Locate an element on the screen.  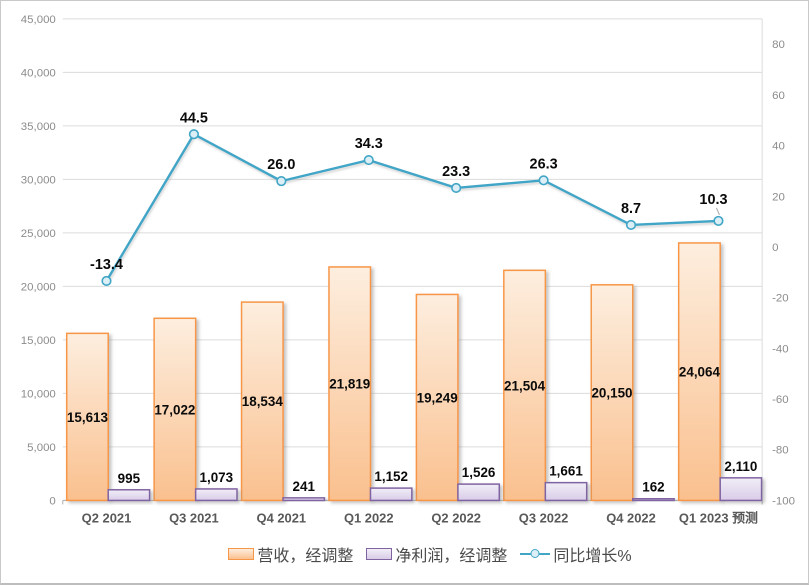
revenue-value-label: 18,534 is located at coordinates (263, 401).